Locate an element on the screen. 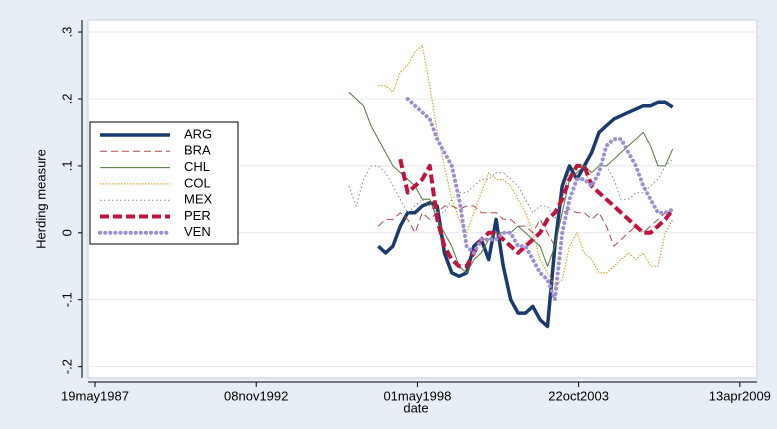 The width and height of the screenshot is (777, 429). x-tick-label: 08nov1992 is located at coordinates (256, 395).